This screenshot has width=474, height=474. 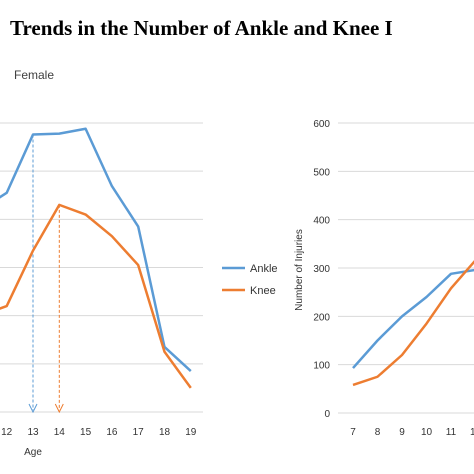 What do you see at coordinates (327, 414) in the screenshot?
I see `y-tick-label: 0` at bounding box center [327, 414].